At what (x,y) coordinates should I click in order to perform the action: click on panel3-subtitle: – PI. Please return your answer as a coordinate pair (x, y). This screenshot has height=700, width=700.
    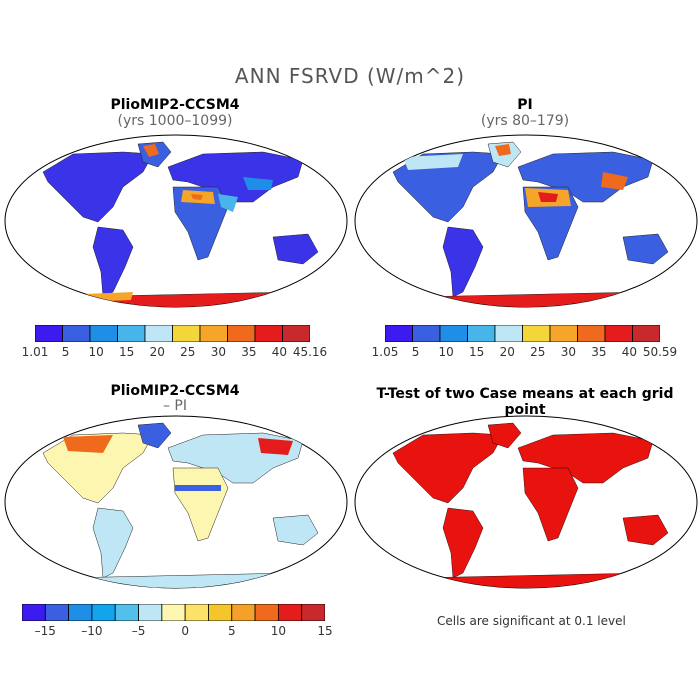
    Looking at the image, I should click on (175, 406).